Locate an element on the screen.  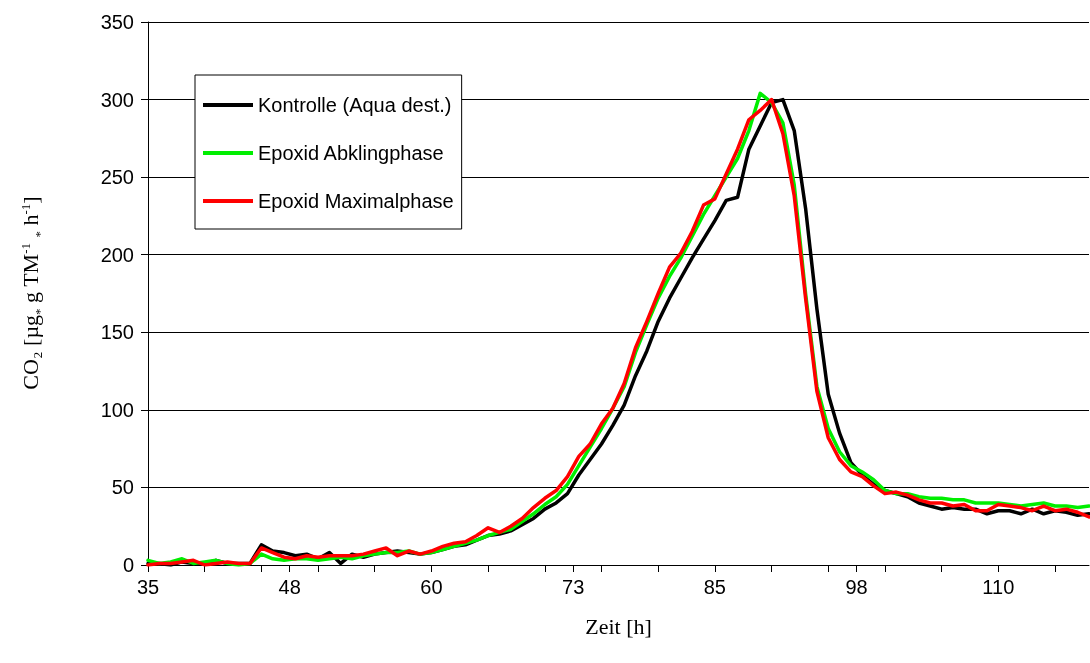
legend-label: Epoxid Abklingphase is located at coordinates (351, 153).